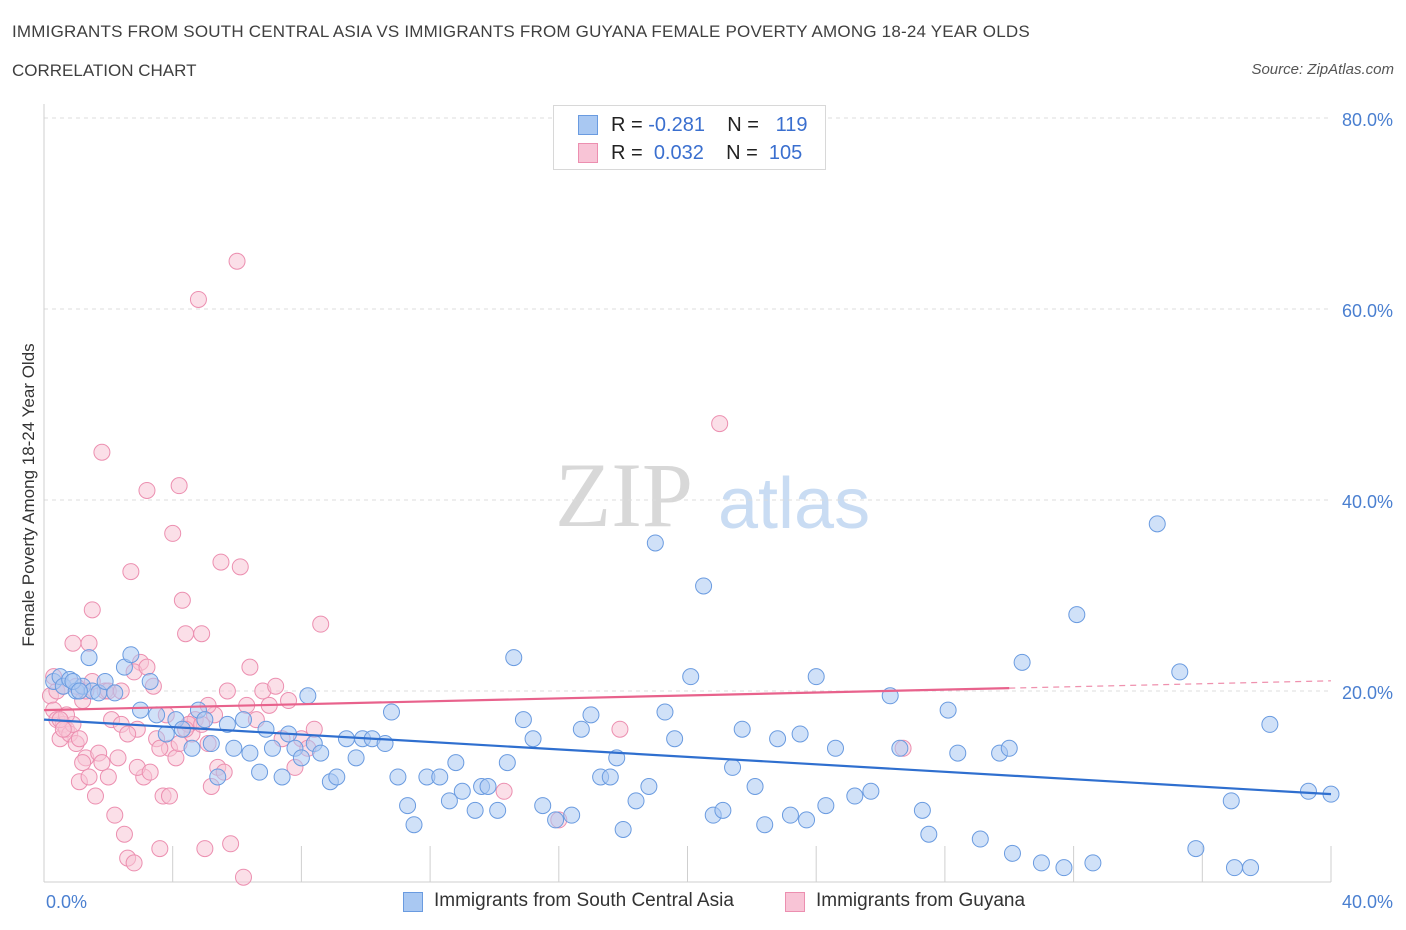  I want to click on guyana-trendline, so click(526, 699).